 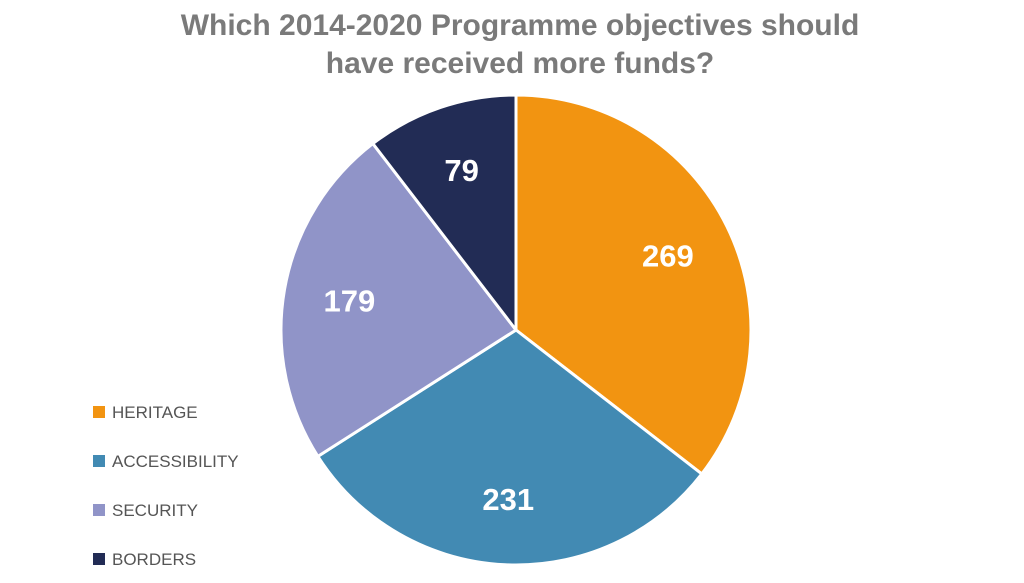 What do you see at coordinates (154, 559) in the screenshot?
I see `legend-label-borders: BORDERS` at bounding box center [154, 559].